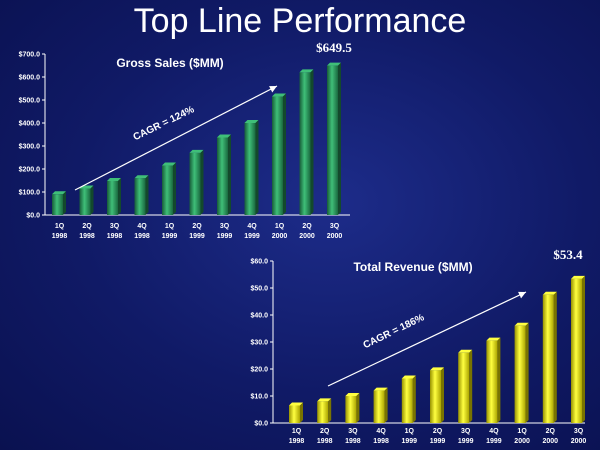 The height and width of the screenshot is (450, 600). Describe the element at coordinates (381, 431) in the screenshot. I see `revenue-x-tick-label-quarter: 4Q` at that location.